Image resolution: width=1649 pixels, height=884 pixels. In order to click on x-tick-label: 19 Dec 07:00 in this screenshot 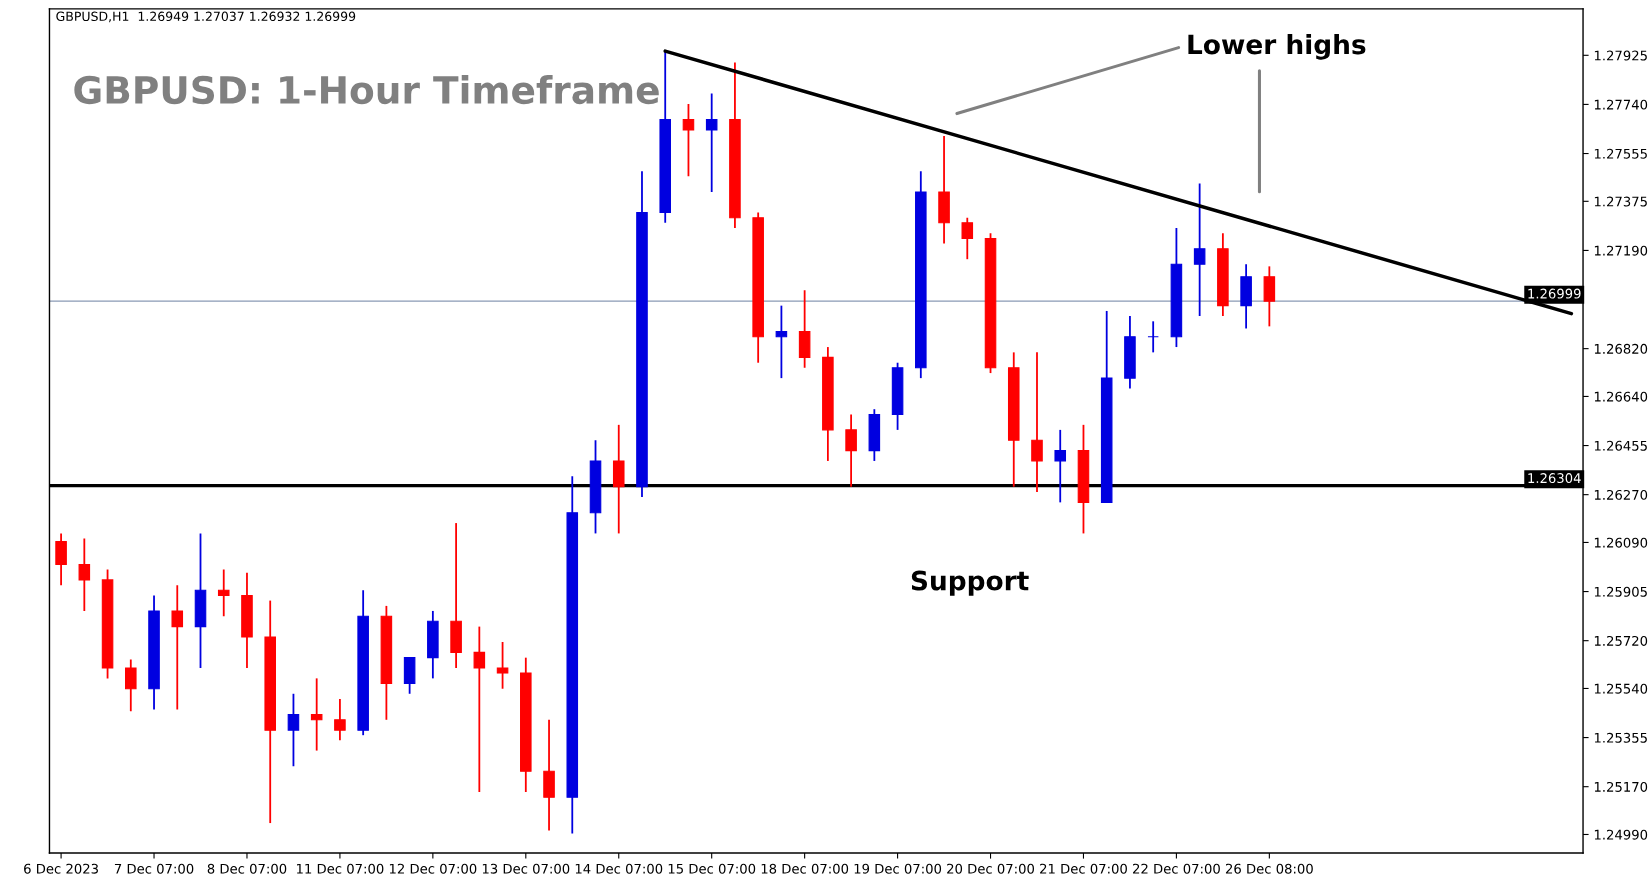, I will do `click(898, 868)`.